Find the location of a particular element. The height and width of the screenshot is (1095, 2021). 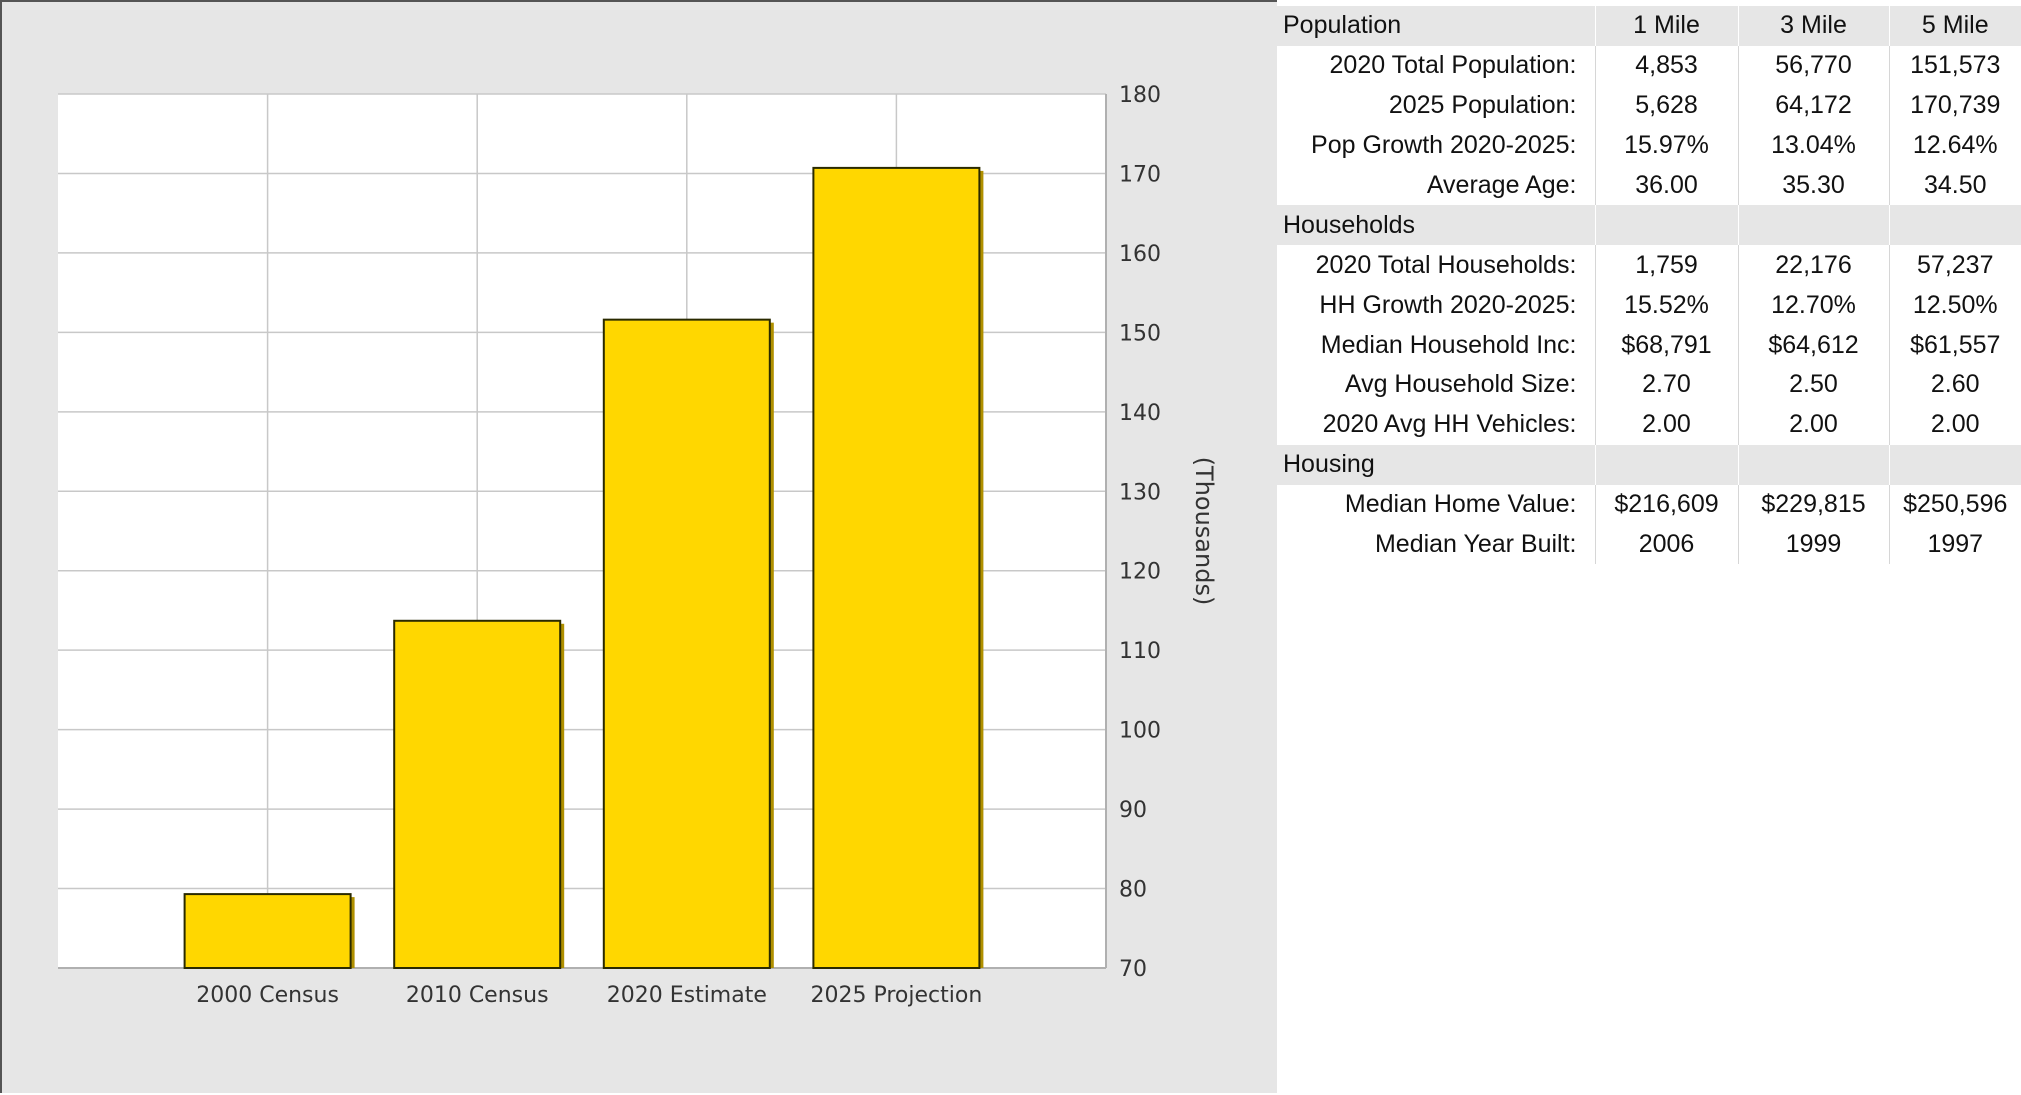

row-value: 22,176 is located at coordinates (1813, 265).